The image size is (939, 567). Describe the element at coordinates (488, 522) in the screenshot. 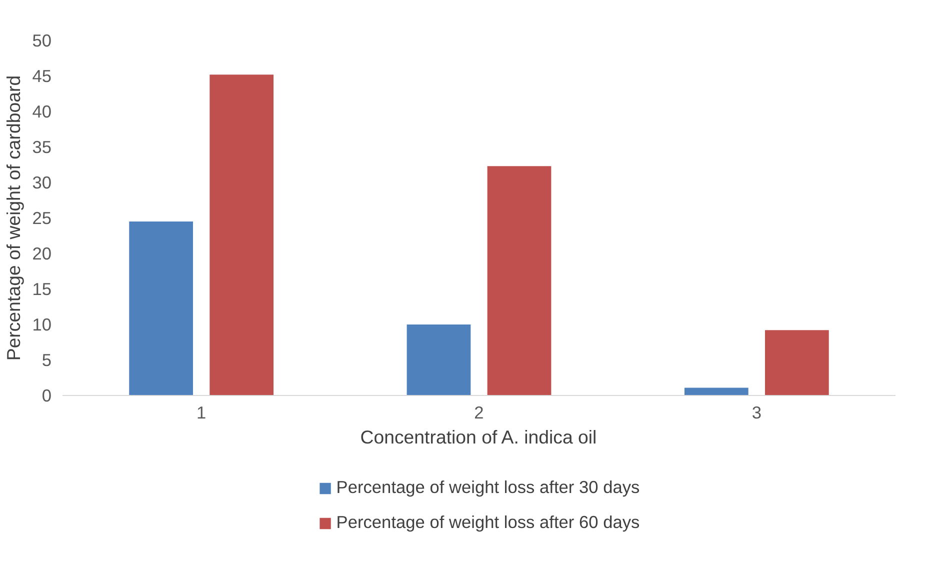

I see `legend-label: Percentage of weight loss after 60 days` at that location.